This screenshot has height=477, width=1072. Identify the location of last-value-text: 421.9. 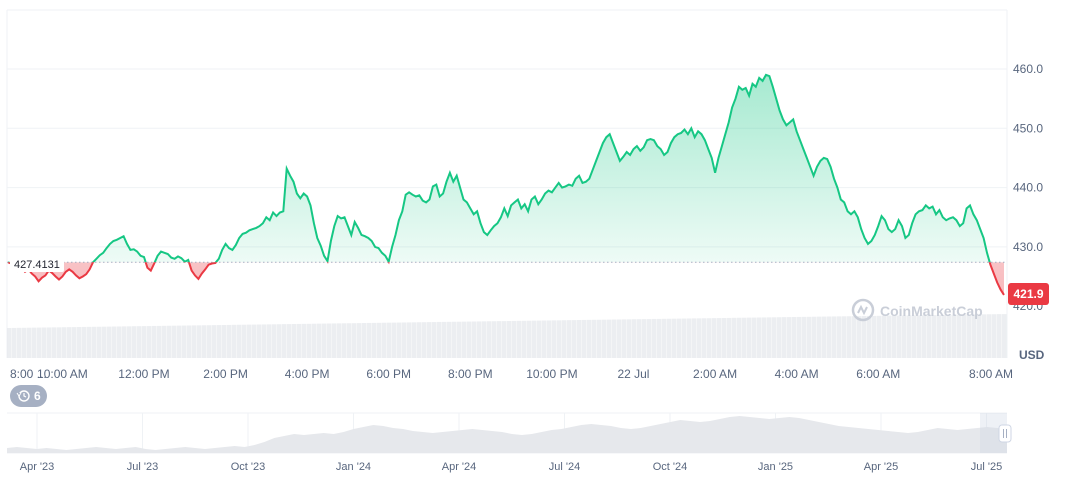
(1028, 294).